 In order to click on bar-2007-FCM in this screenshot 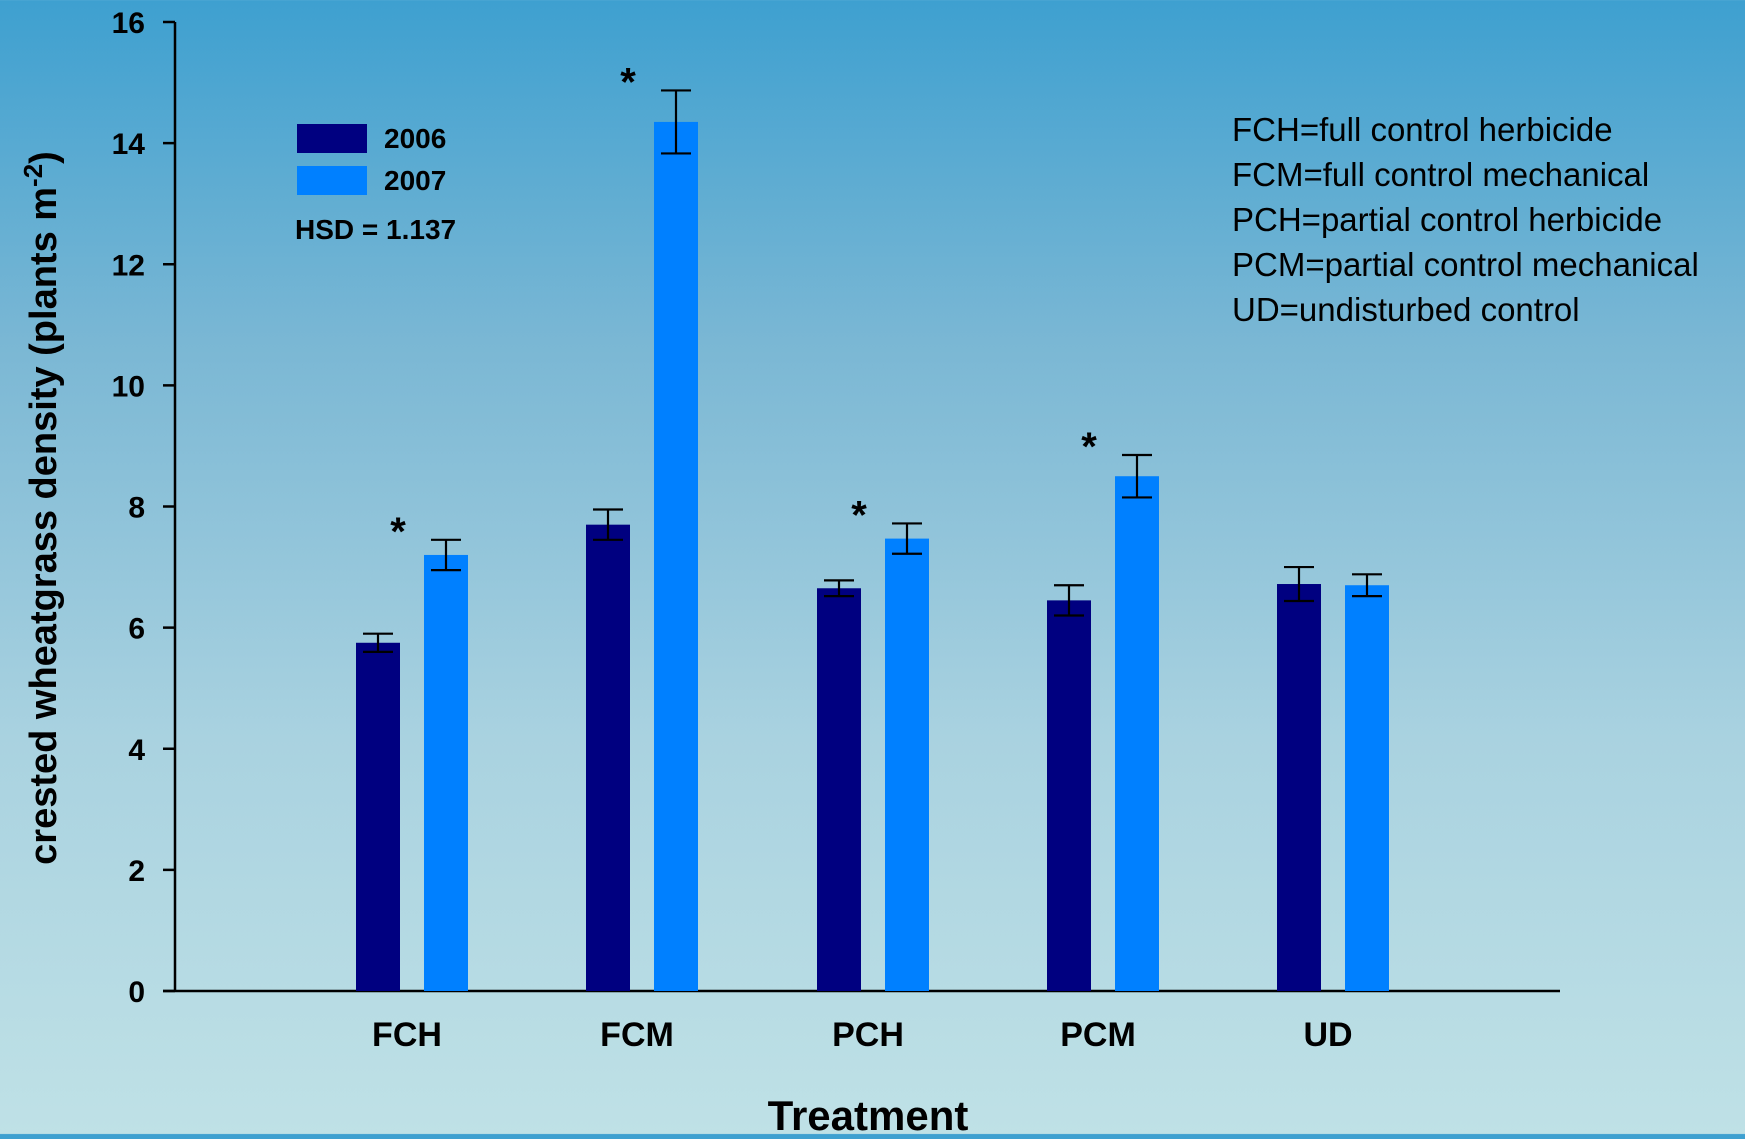, I will do `click(676, 556)`.